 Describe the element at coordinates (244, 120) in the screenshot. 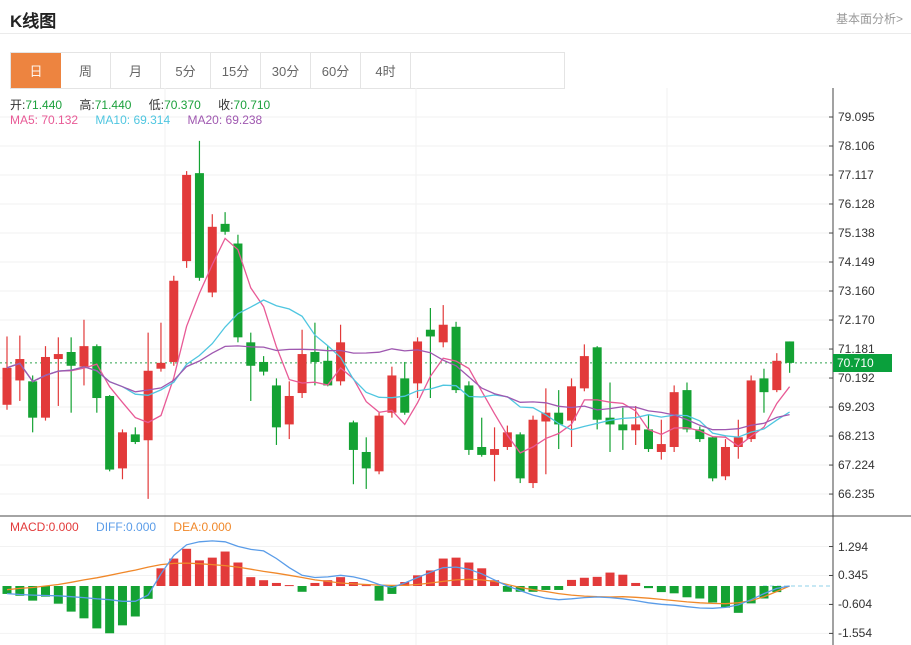

I see `ma20-value: 69.238` at that location.